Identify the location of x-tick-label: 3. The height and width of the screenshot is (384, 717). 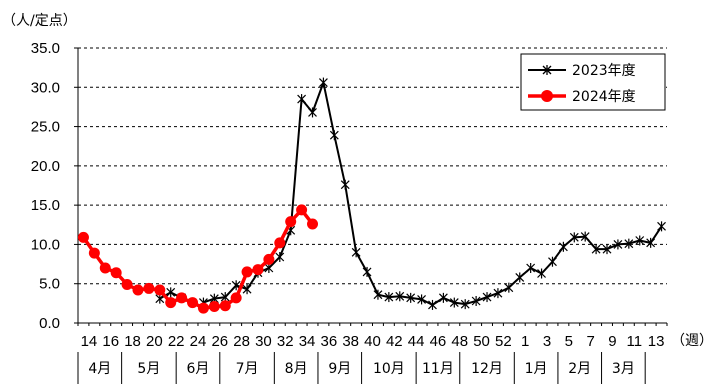
(547, 341).